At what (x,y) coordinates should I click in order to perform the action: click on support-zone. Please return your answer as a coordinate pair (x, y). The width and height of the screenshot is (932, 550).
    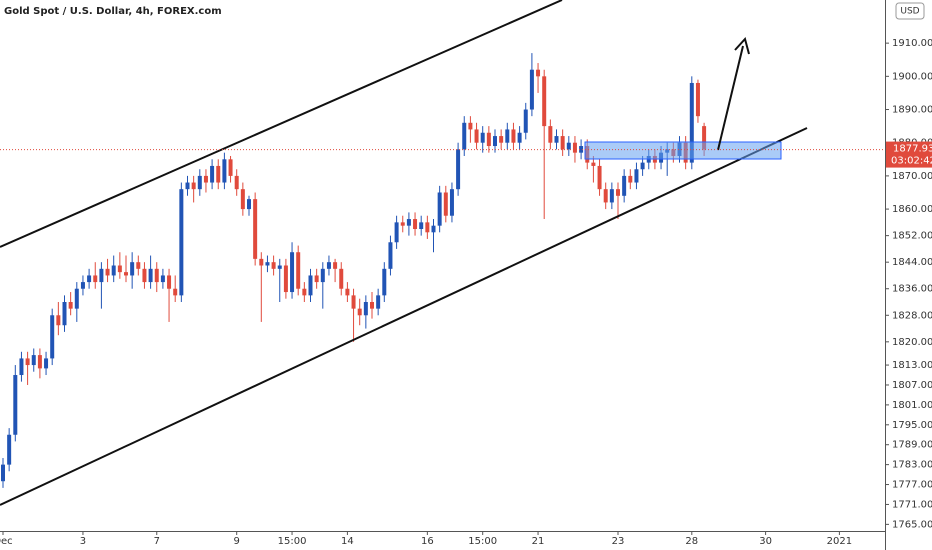
    Looking at the image, I should click on (683, 150).